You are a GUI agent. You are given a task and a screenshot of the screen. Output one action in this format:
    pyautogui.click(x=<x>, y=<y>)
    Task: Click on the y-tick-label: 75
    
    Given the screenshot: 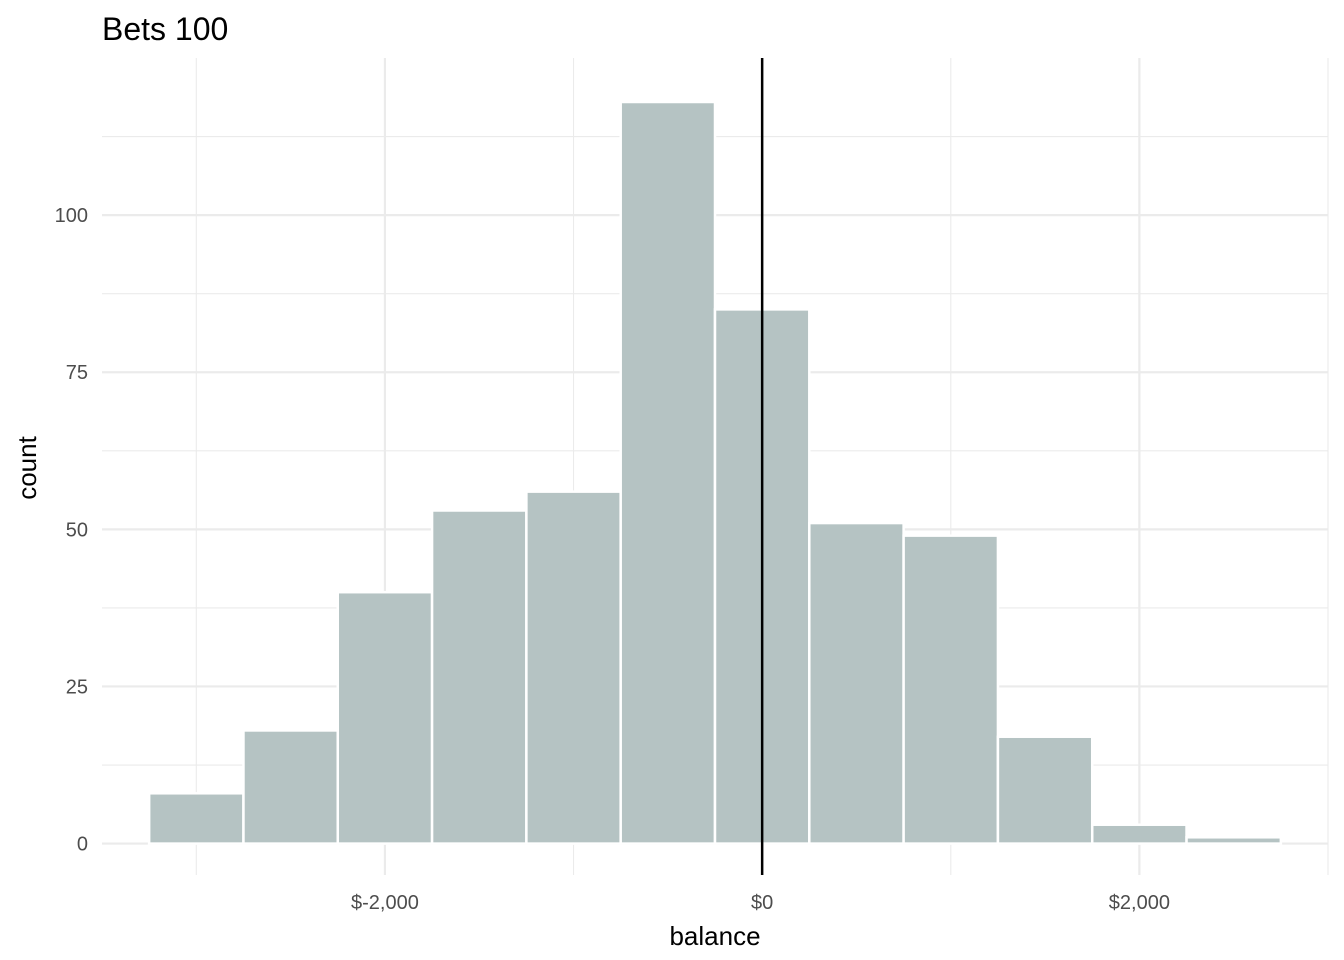 What is the action you would take?
    pyautogui.click(x=77, y=373)
    